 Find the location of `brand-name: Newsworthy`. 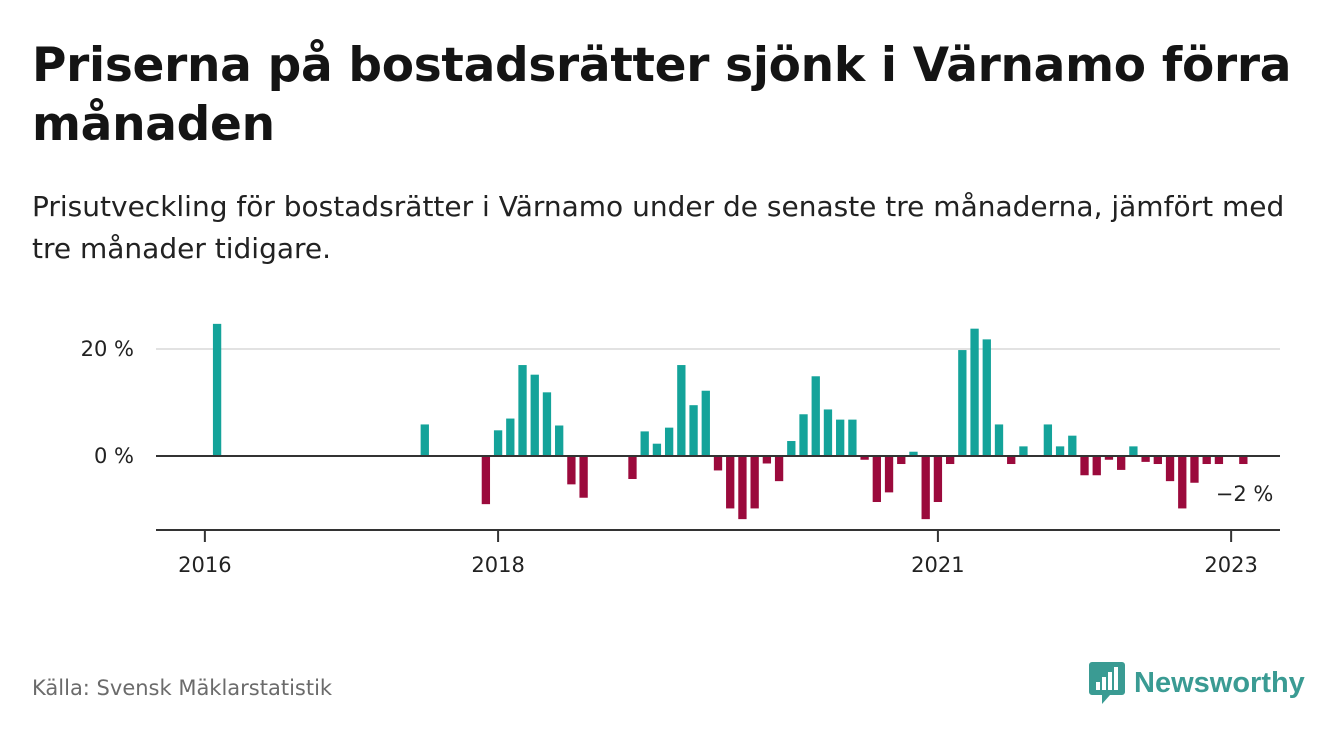

brand-name: Newsworthy is located at coordinates (1219, 682).